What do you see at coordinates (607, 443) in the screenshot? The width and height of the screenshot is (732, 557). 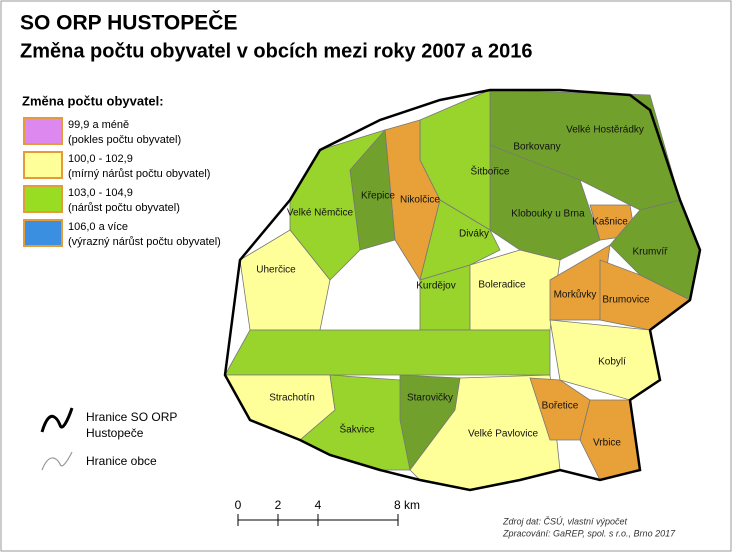 I see `municipality-label: Vrbice` at bounding box center [607, 443].